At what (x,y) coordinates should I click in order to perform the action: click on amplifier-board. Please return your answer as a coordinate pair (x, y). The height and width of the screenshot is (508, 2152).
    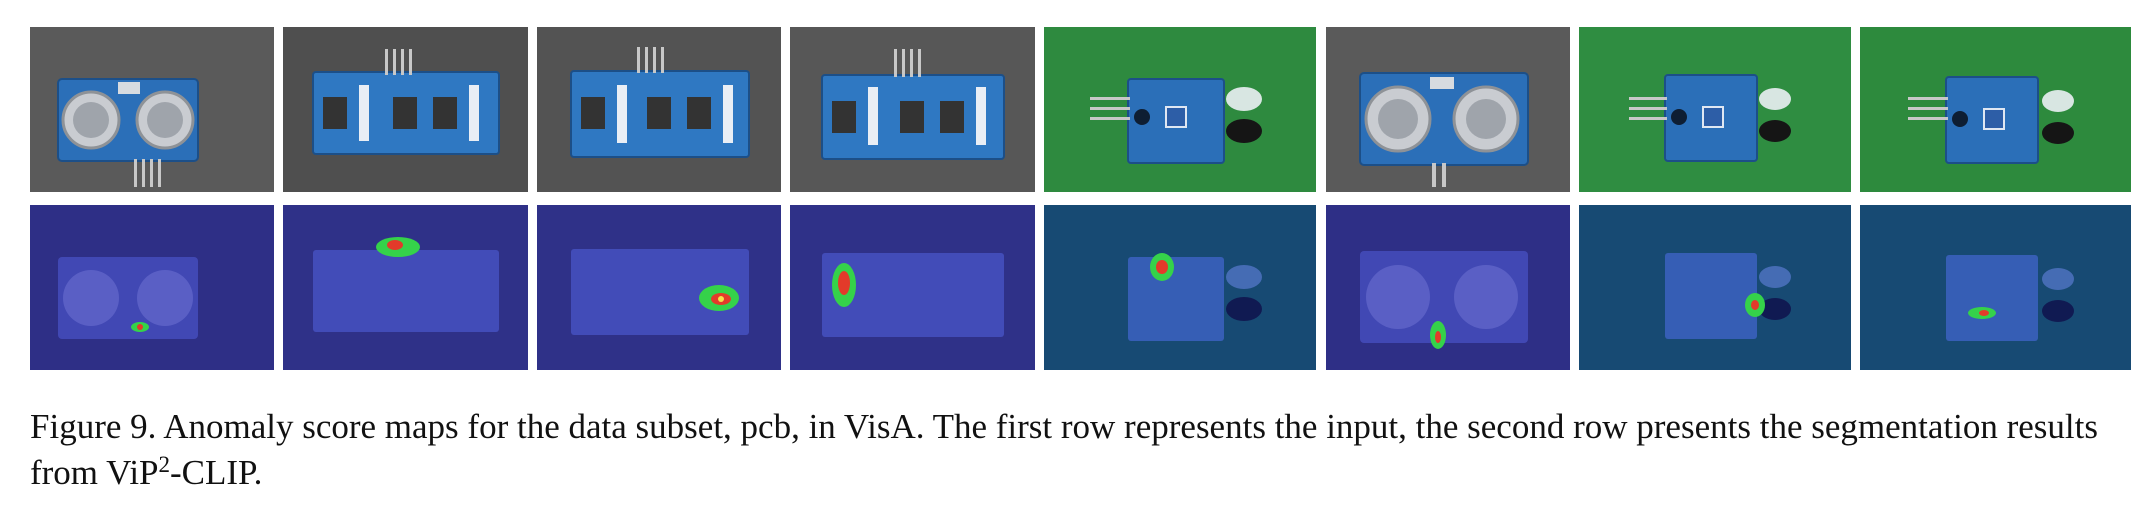
    Looking at the image, I should click on (406, 102).